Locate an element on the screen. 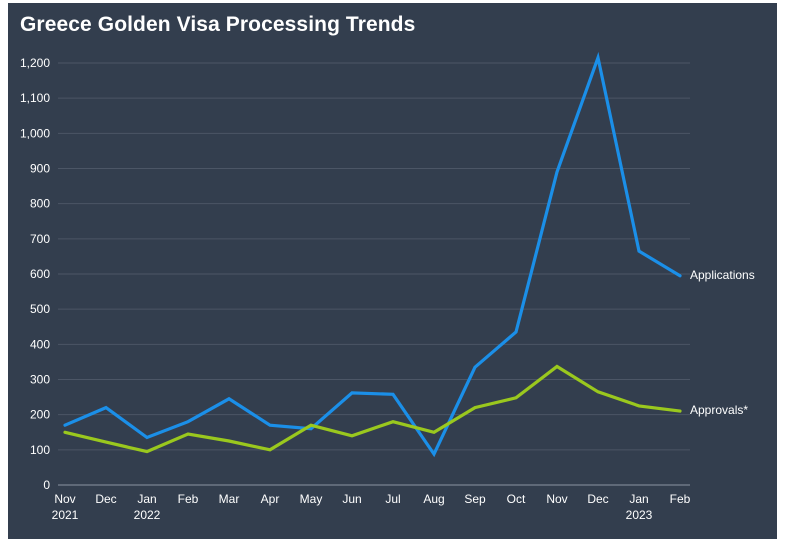 The width and height of the screenshot is (785, 542). y-tick-label-200: 200 is located at coordinates (40, 415).